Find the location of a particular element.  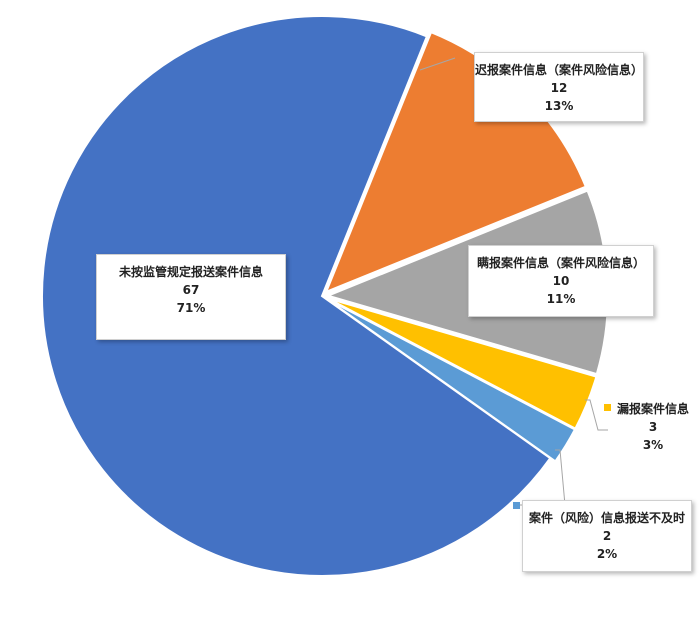

data-label-unreported-per-rules: 未按监管规定报送案件信息 67 71% is located at coordinates (191, 297).